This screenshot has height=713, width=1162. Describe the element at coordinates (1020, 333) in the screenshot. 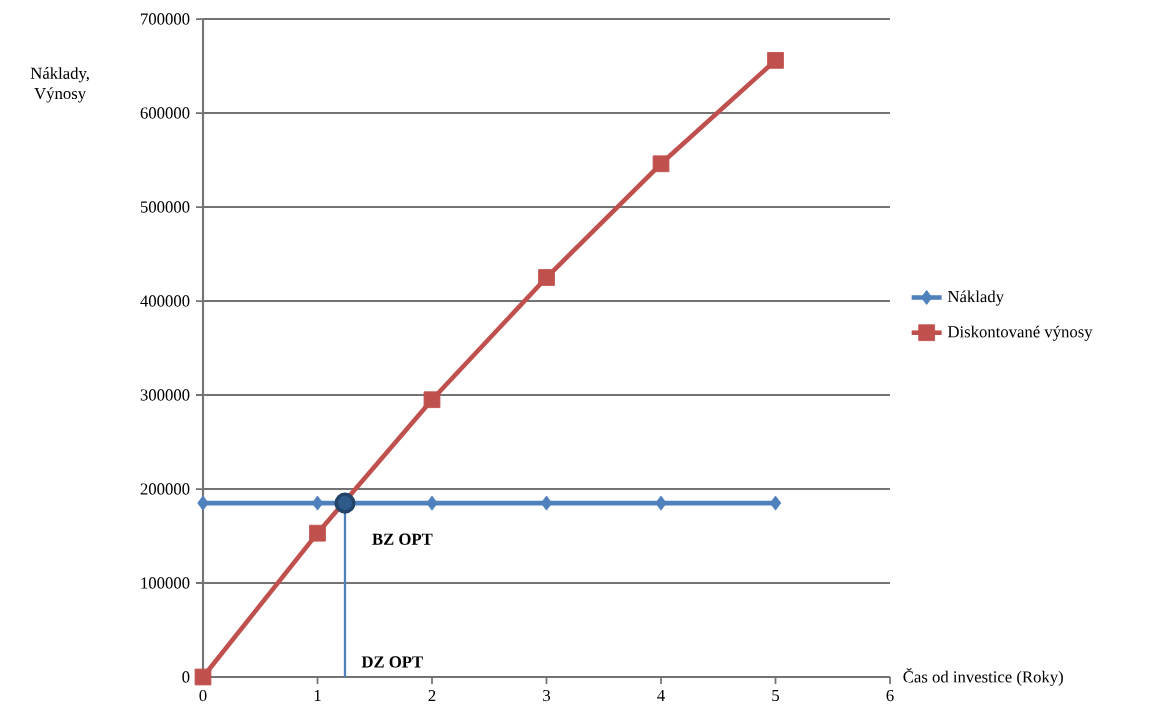

I see `legend-label: Diskontované výnosy` at that location.